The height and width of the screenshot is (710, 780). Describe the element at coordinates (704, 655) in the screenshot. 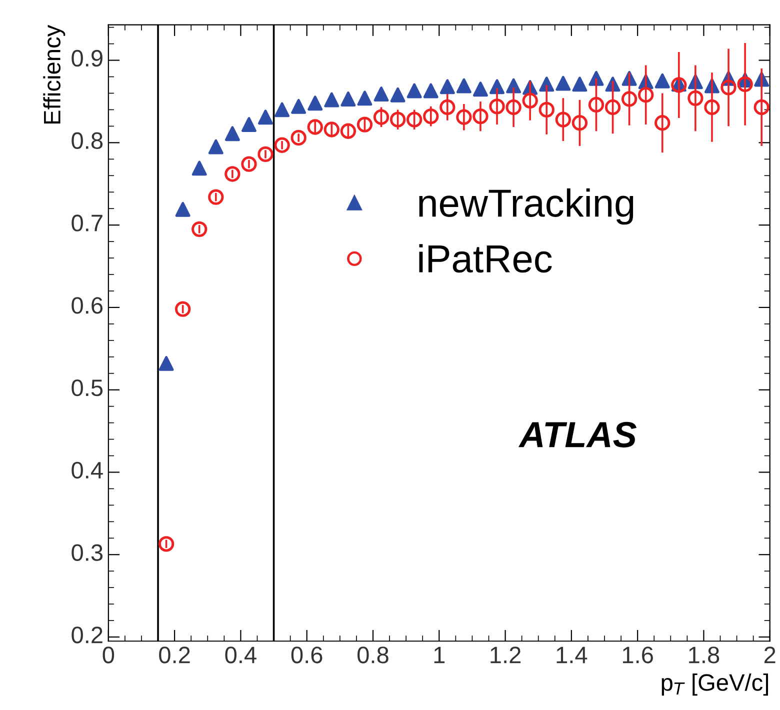

I see `x-tick-label: 1.8` at that location.